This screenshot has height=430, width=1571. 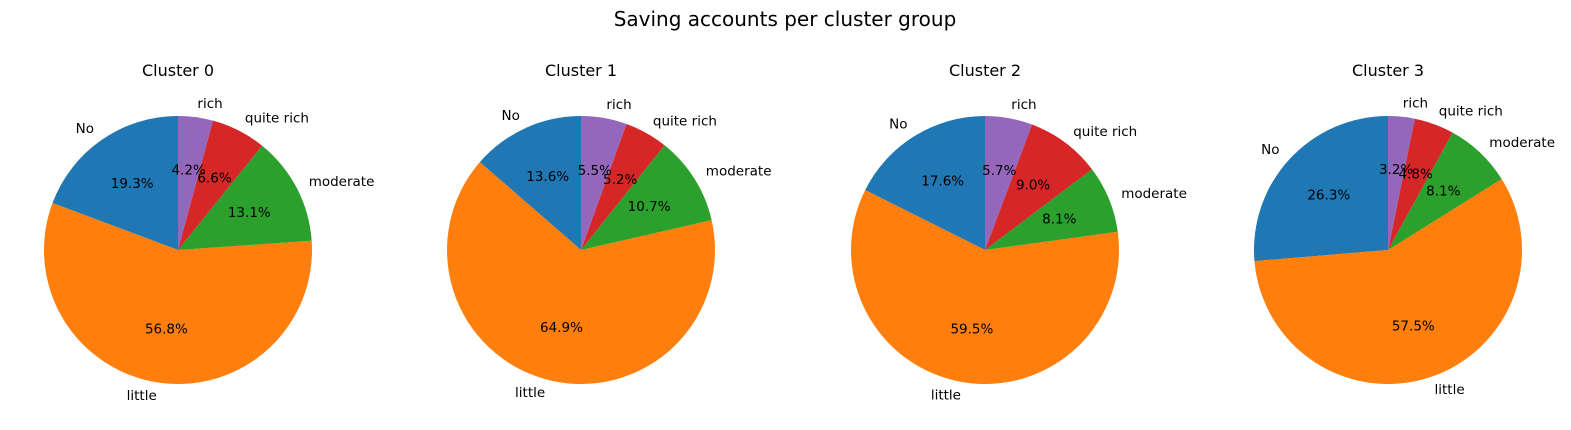 I want to click on pie-title: Cluster 0, so click(x=178, y=70).